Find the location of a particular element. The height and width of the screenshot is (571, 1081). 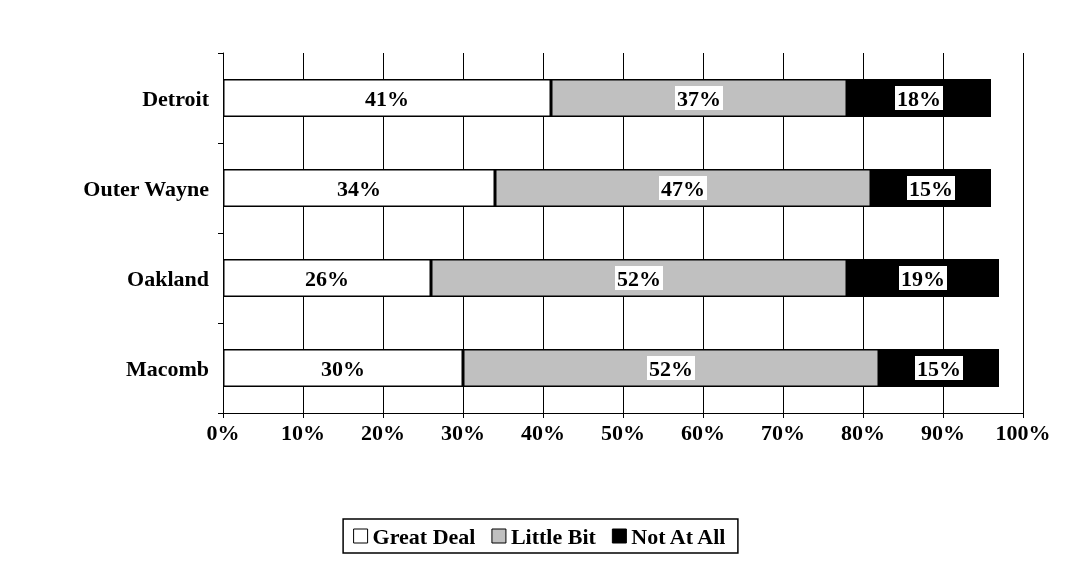

x-tick-label: 10% is located at coordinates (303, 432).